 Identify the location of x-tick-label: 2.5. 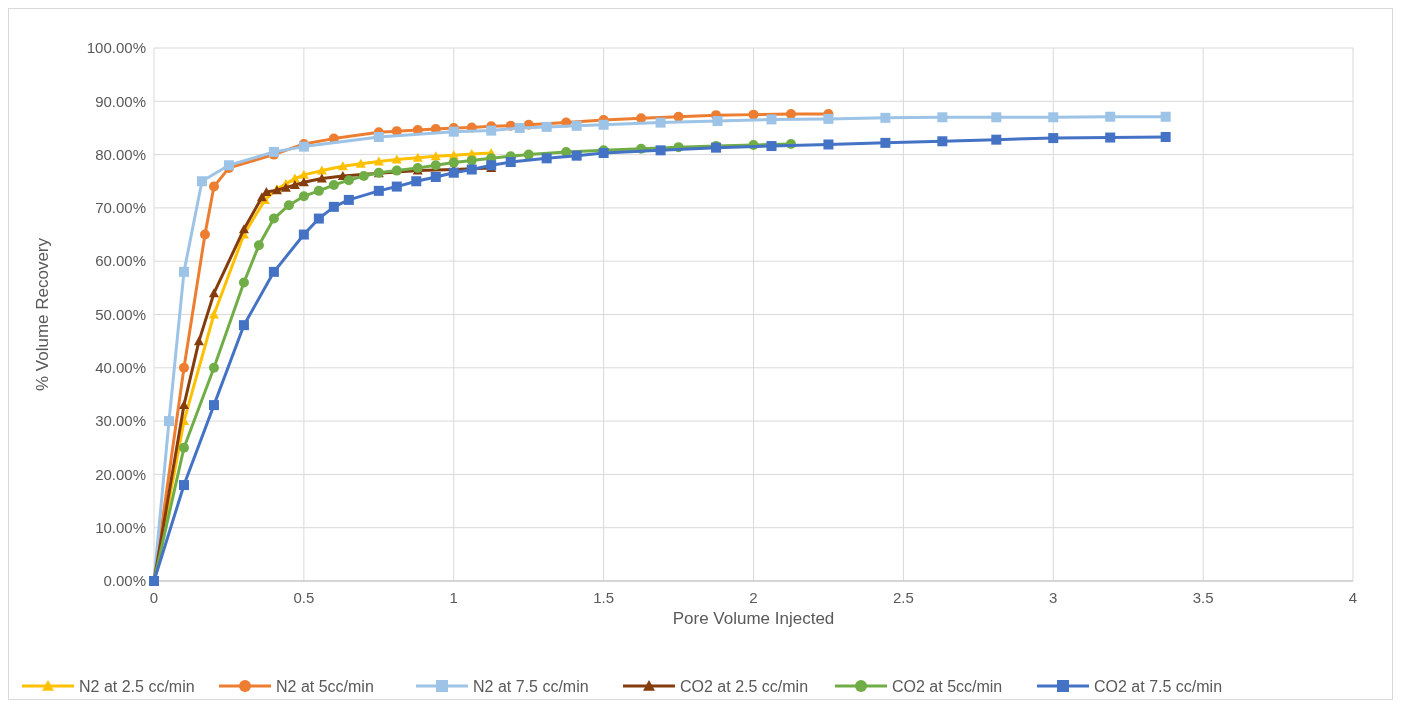
(903, 597).